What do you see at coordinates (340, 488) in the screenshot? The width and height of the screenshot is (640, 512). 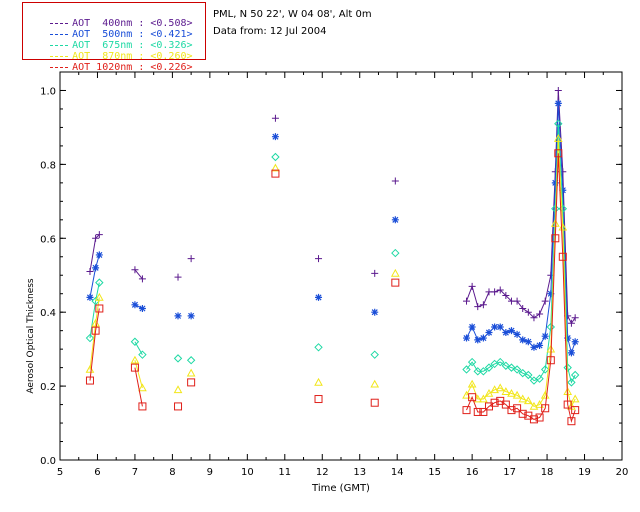 I see `x-axis-label: Time (GMT)` at bounding box center [340, 488].